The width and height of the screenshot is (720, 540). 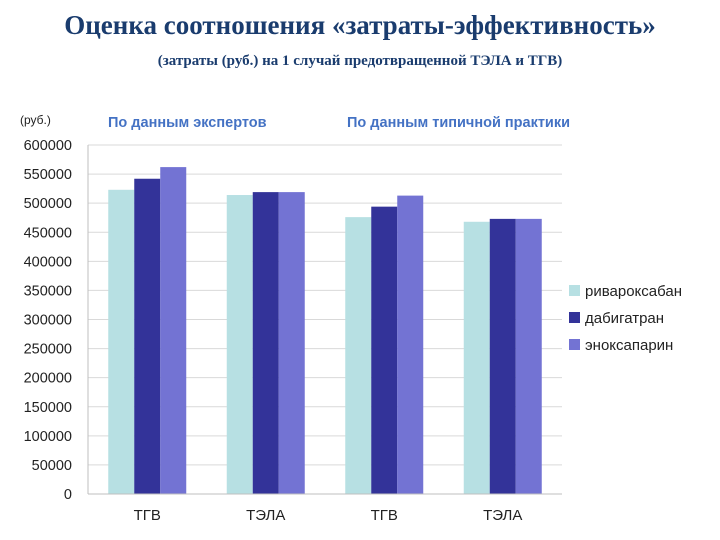 What do you see at coordinates (48, 291) in the screenshot?
I see `y-tick-label: 350000` at bounding box center [48, 291].